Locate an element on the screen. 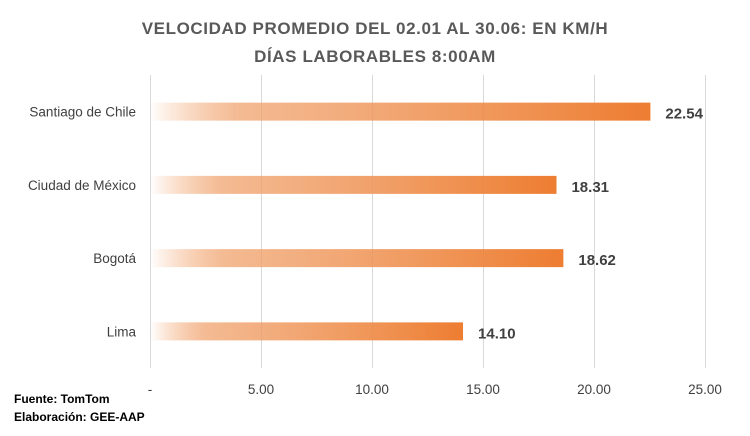 The height and width of the screenshot is (436, 750). x-tick-label-5: 25.00 is located at coordinates (705, 389).